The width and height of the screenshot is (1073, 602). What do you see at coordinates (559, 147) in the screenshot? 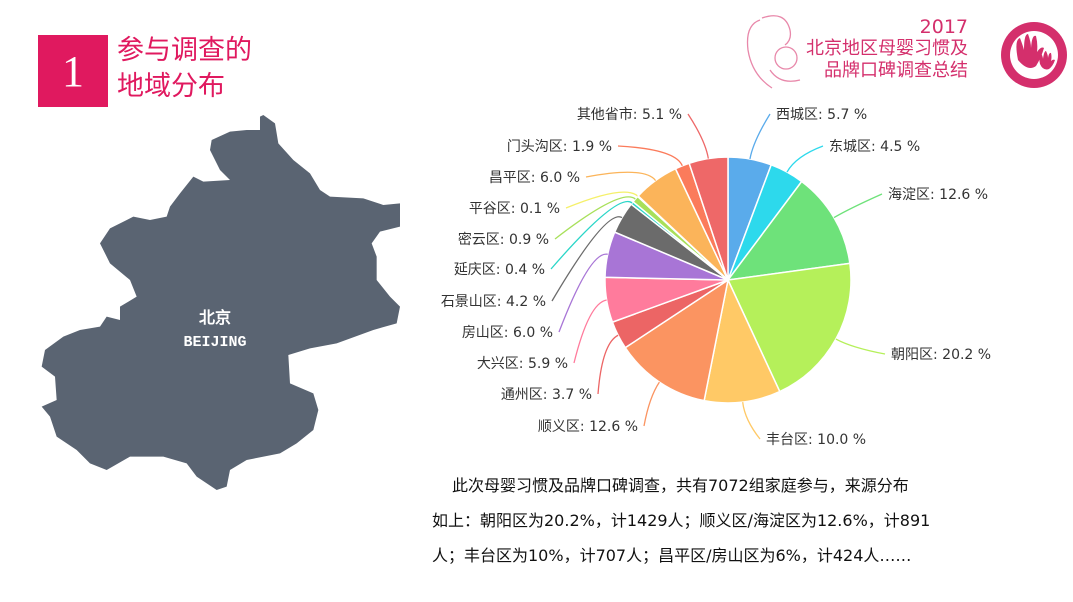
I see `pie-label: 门头沟区: 1.9 %` at bounding box center [559, 147].